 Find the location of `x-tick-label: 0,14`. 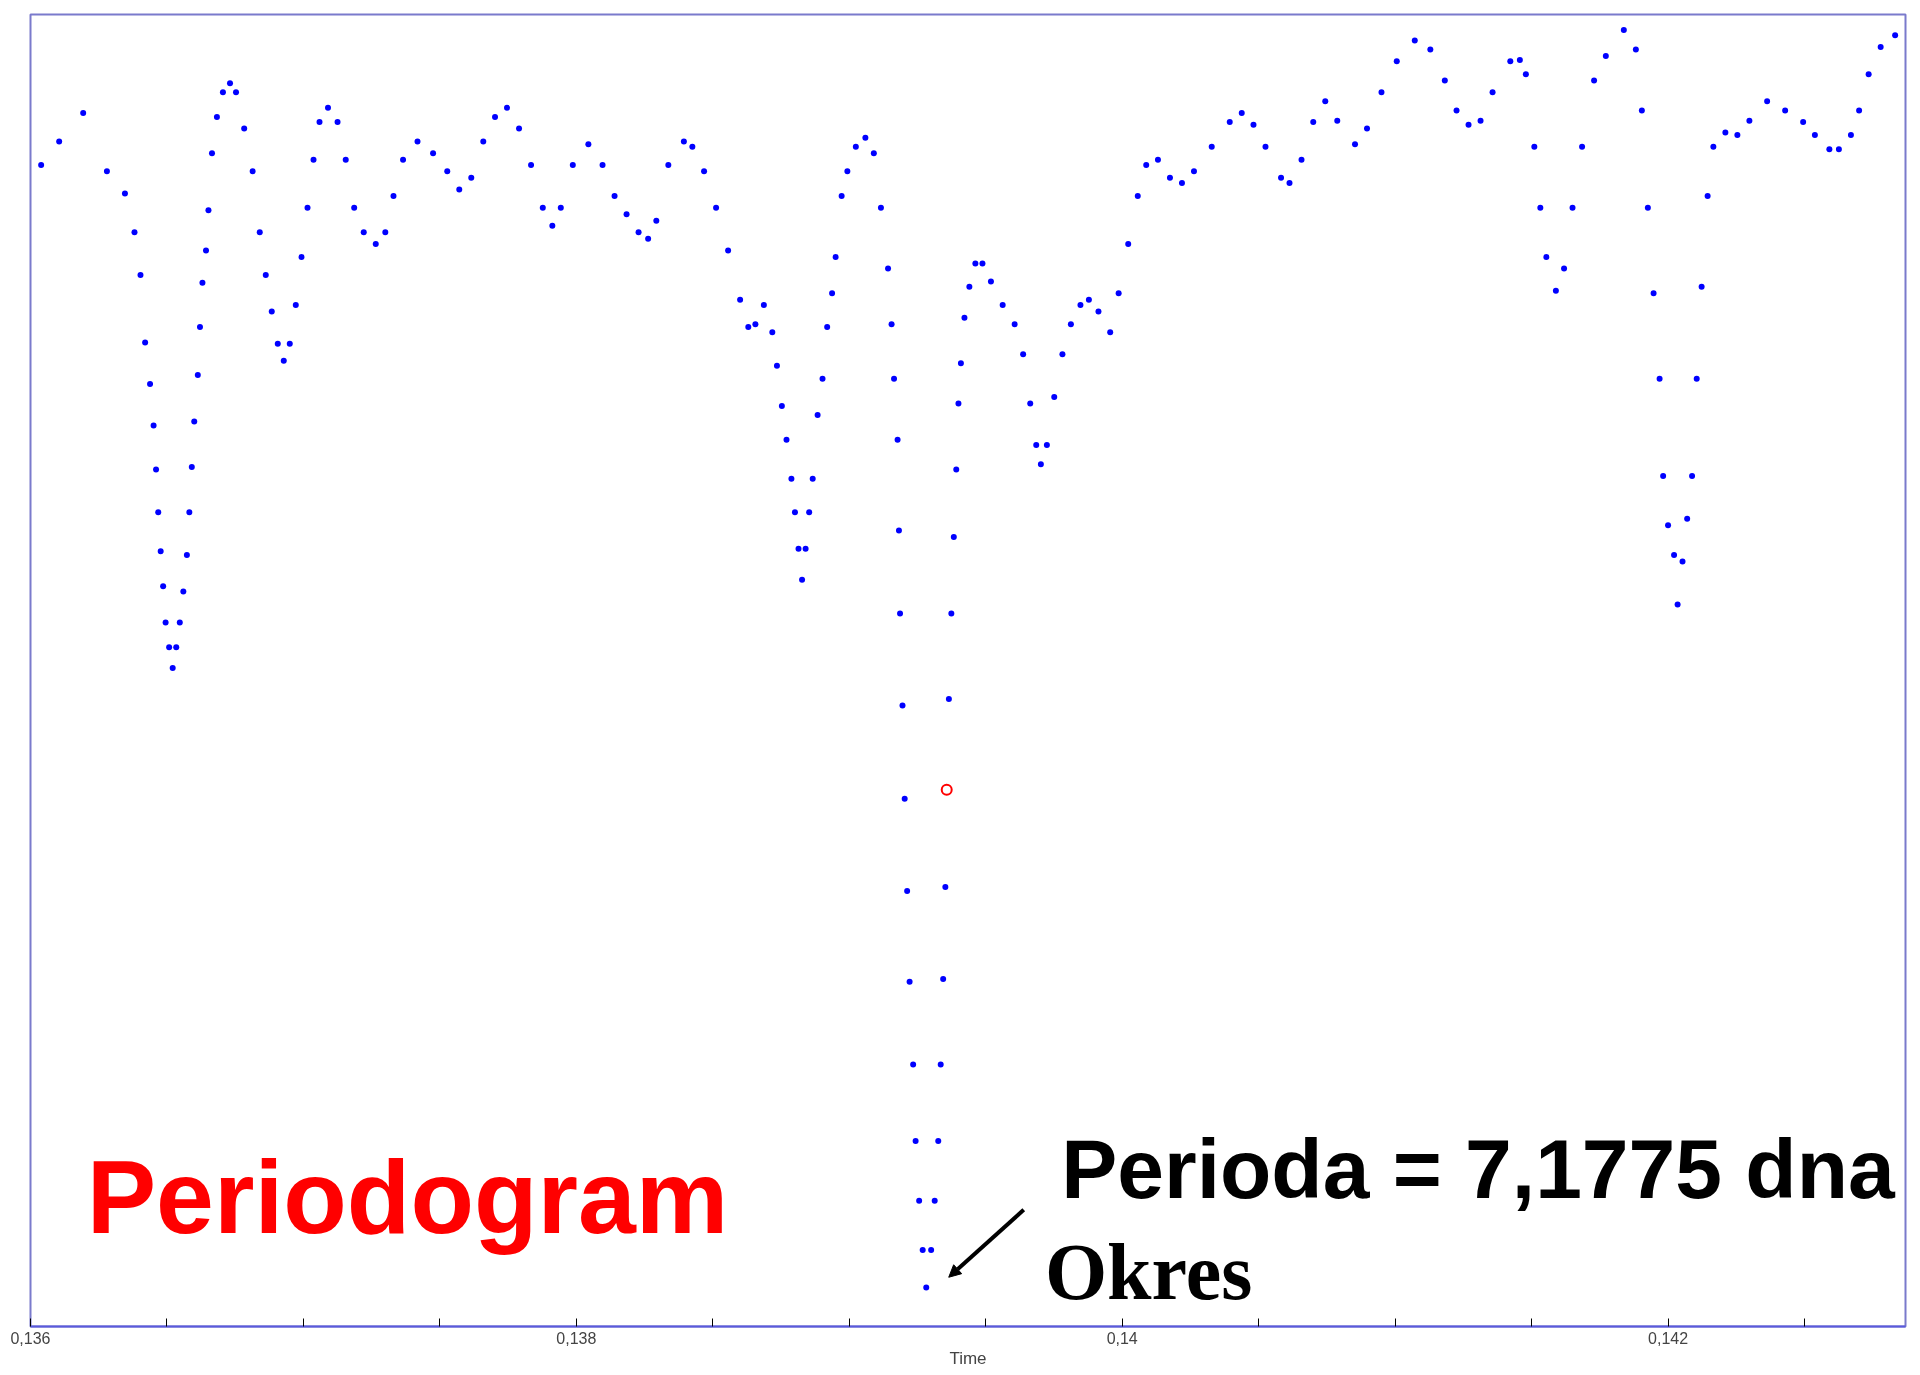

x-tick-label: 0,14 is located at coordinates (1122, 1338).